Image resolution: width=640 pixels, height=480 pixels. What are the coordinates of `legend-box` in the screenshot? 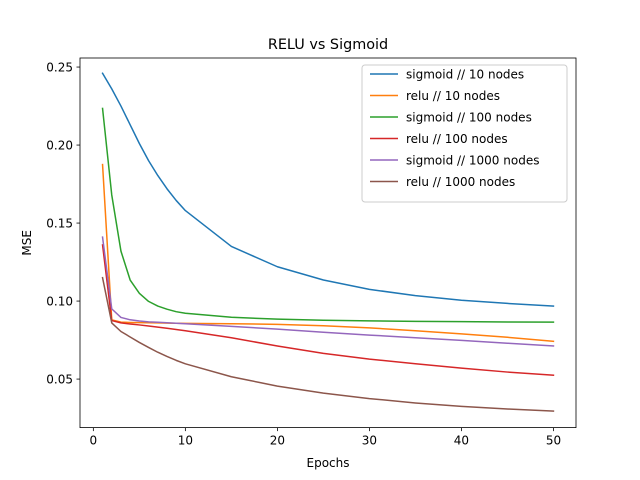 It's located at (464, 133).